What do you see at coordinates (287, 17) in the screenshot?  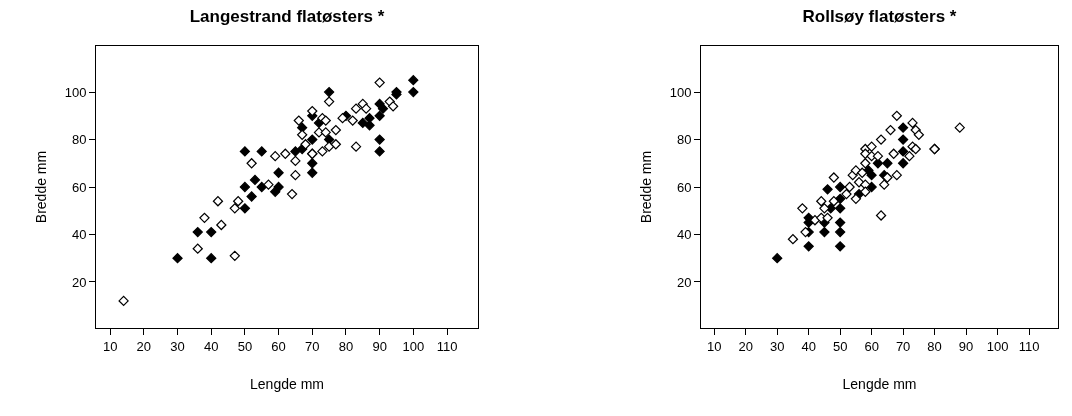 I see `chart-title: Langestrand flatøsters *` at bounding box center [287, 17].